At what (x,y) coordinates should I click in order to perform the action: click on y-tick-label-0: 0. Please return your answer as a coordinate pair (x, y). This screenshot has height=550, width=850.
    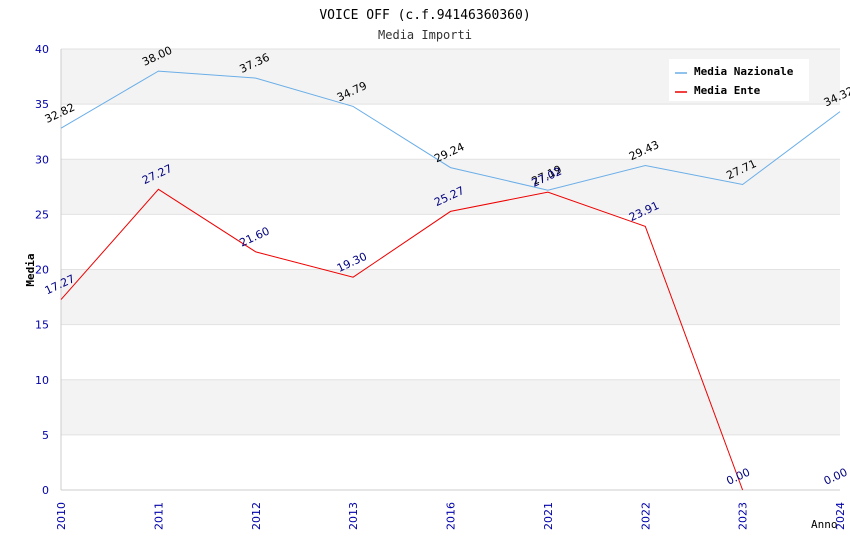
    Looking at the image, I should click on (45, 490).